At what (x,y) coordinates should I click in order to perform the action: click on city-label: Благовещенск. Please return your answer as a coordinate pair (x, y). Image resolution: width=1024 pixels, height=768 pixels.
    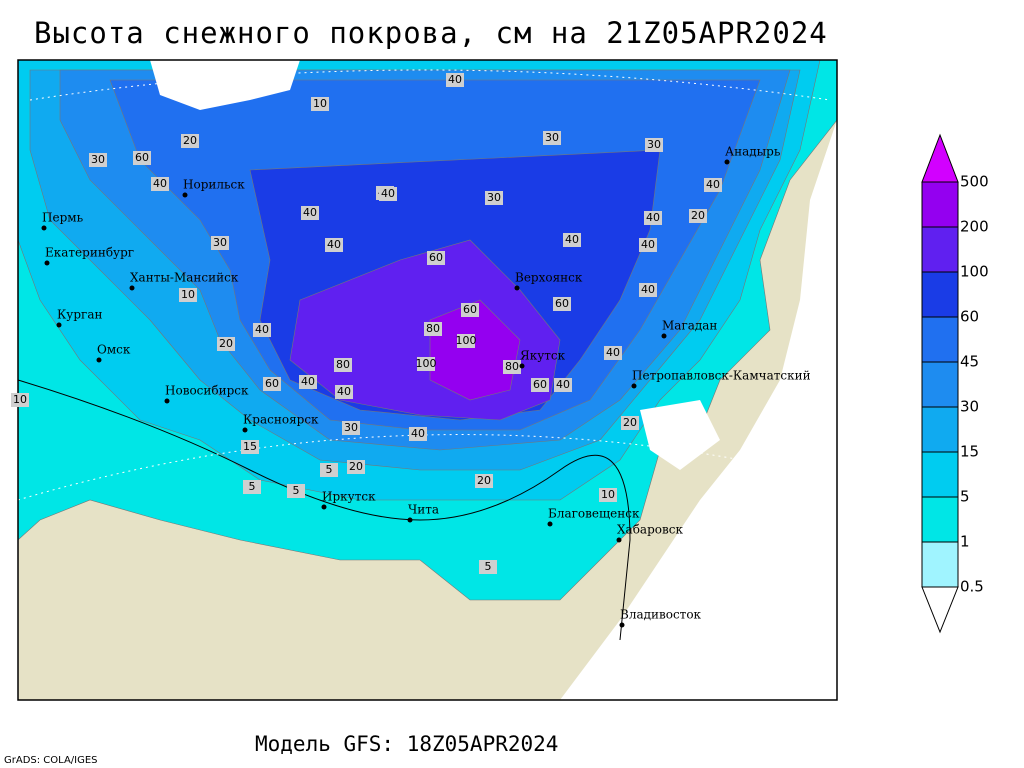
    Looking at the image, I should click on (594, 514).